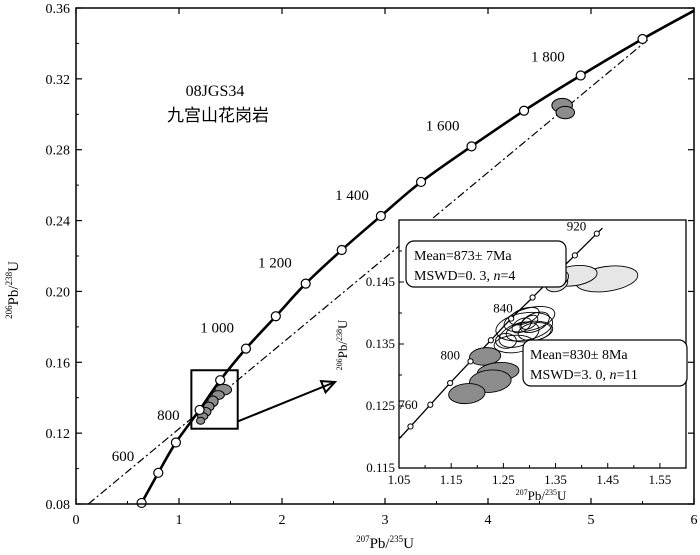 Image resolution: width=700 pixels, height=555 pixels. Describe the element at coordinates (541, 495) in the screenshot. I see `inset-x-axis-label: 207Pb/235U` at that location.